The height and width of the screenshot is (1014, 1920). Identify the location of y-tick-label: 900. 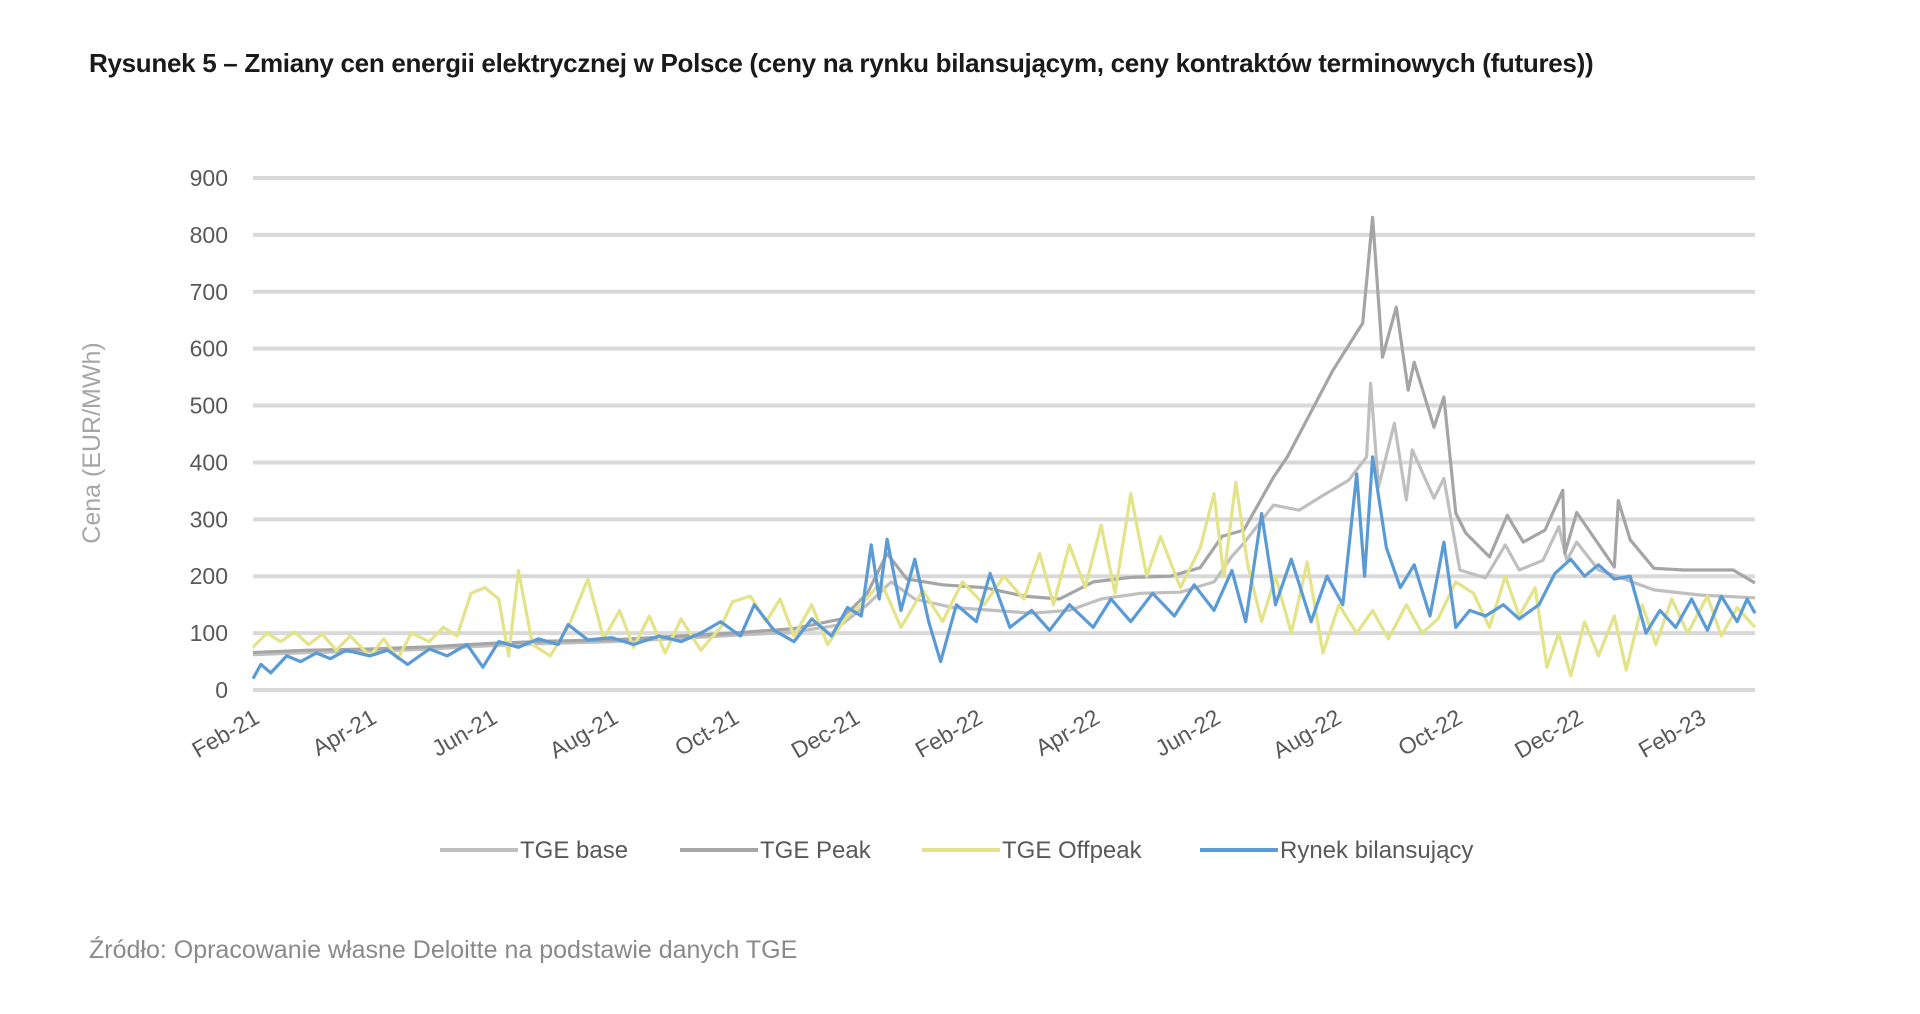
(209, 178).